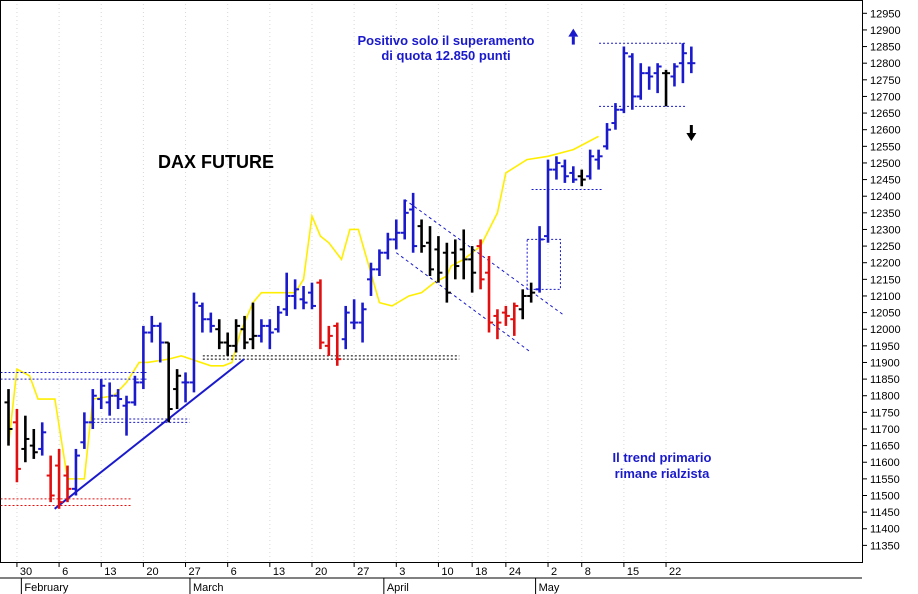 The image size is (918, 594). What do you see at coordinates (208, 588) in the screenshot?
I see `month-label: March` at bounding box center [208, 588].